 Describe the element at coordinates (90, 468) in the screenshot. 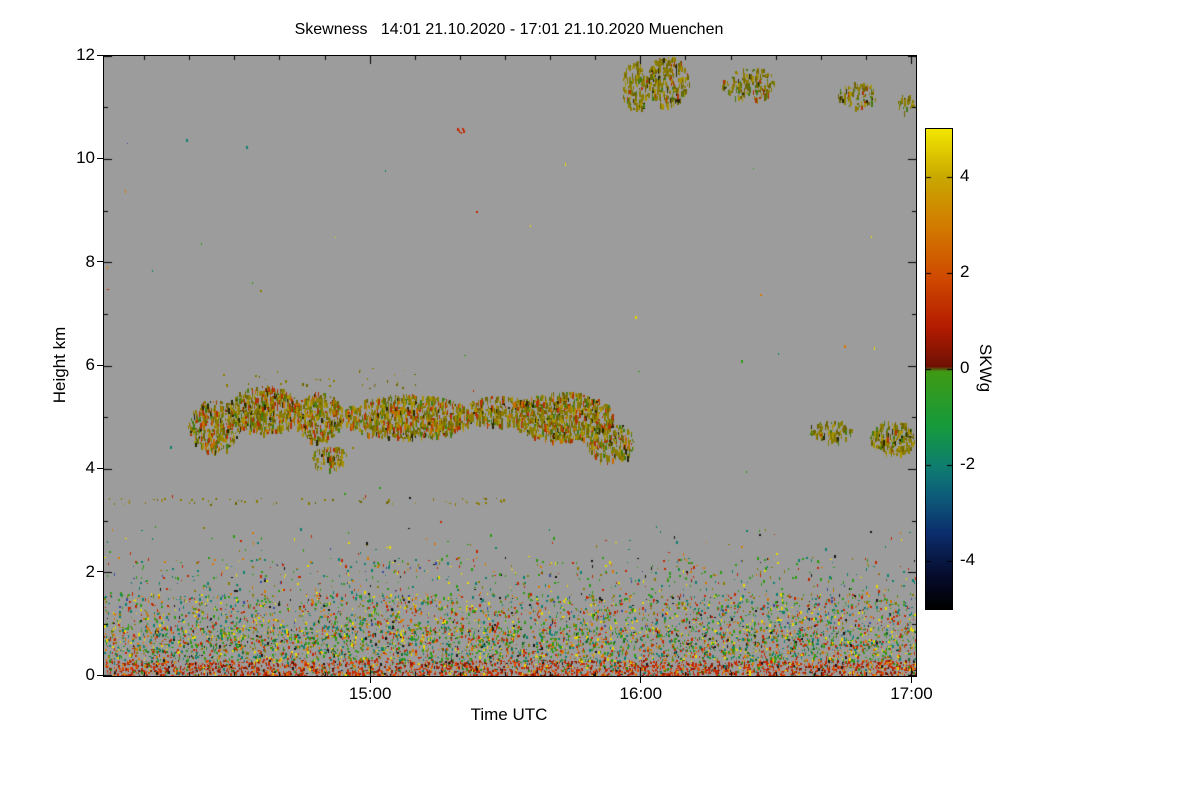

I see `y-tick-label: 4` at that location.